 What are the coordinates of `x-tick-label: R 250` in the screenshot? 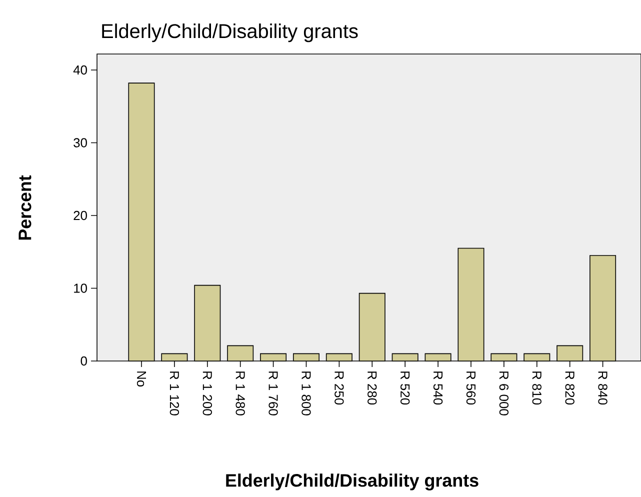 It's located at (339, 388).